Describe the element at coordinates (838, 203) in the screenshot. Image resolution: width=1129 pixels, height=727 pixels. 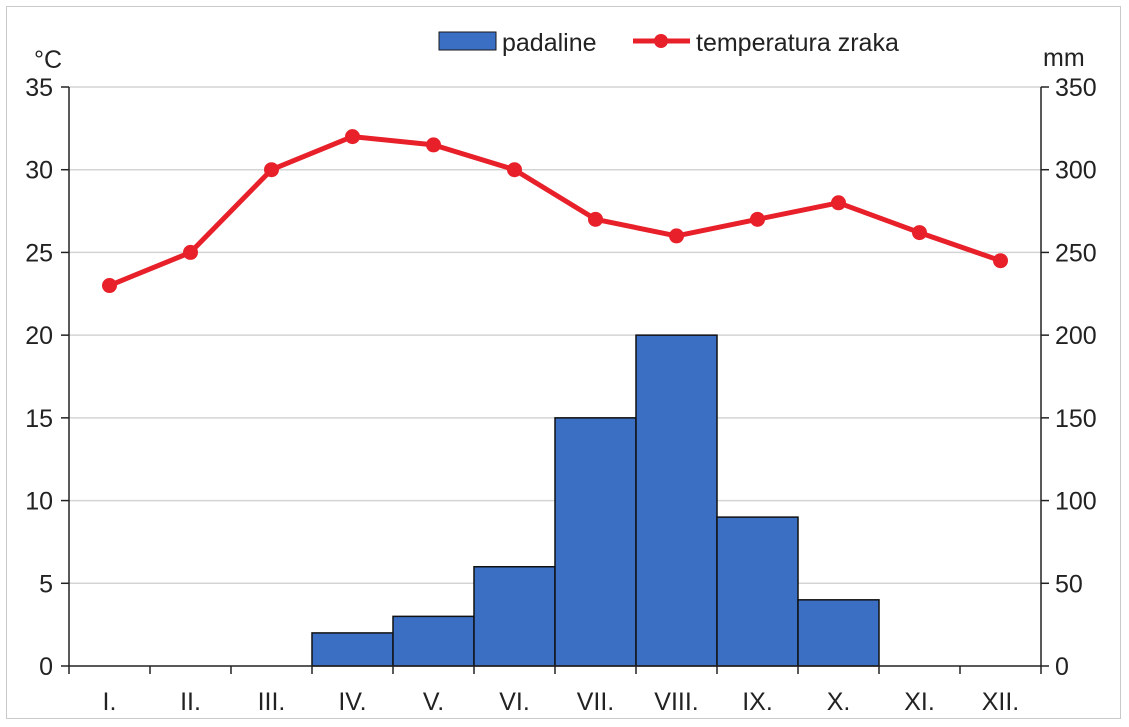
I see `temperature-point-X` at that location.